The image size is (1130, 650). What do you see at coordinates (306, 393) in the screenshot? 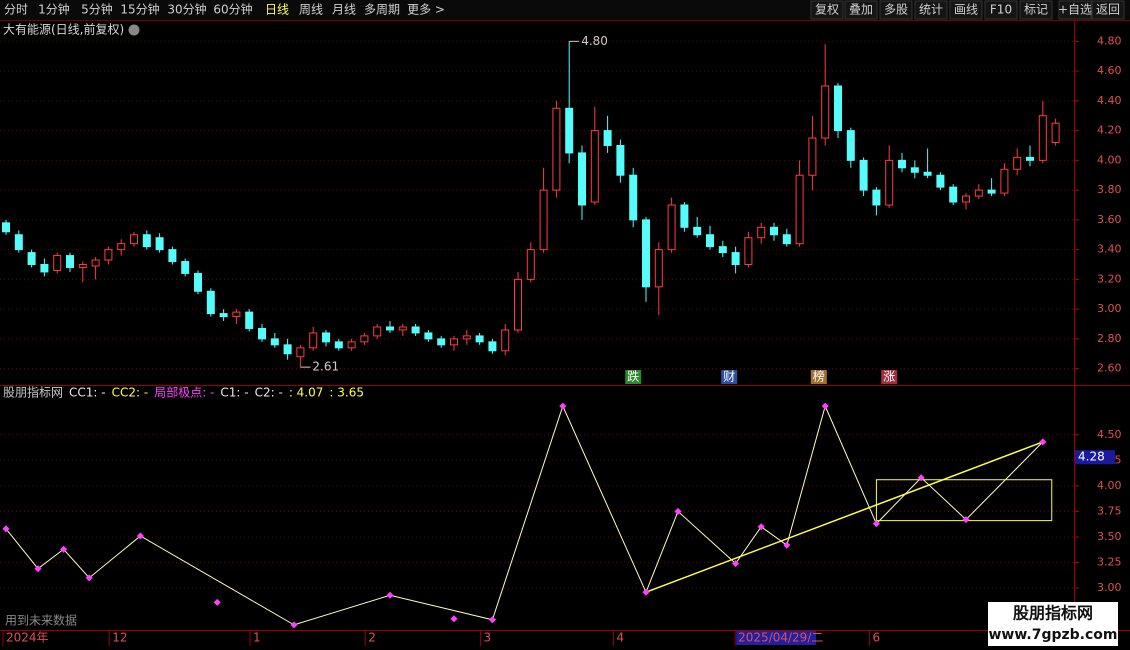
I see `legend-item: : 4.07` at bounding box center [306, 393].